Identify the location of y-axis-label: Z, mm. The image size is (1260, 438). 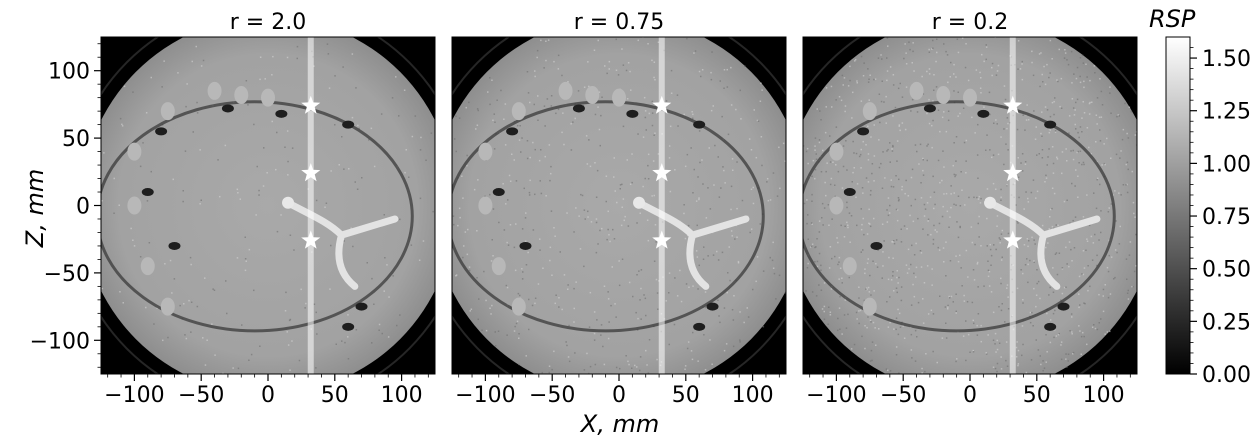
(35, 208).